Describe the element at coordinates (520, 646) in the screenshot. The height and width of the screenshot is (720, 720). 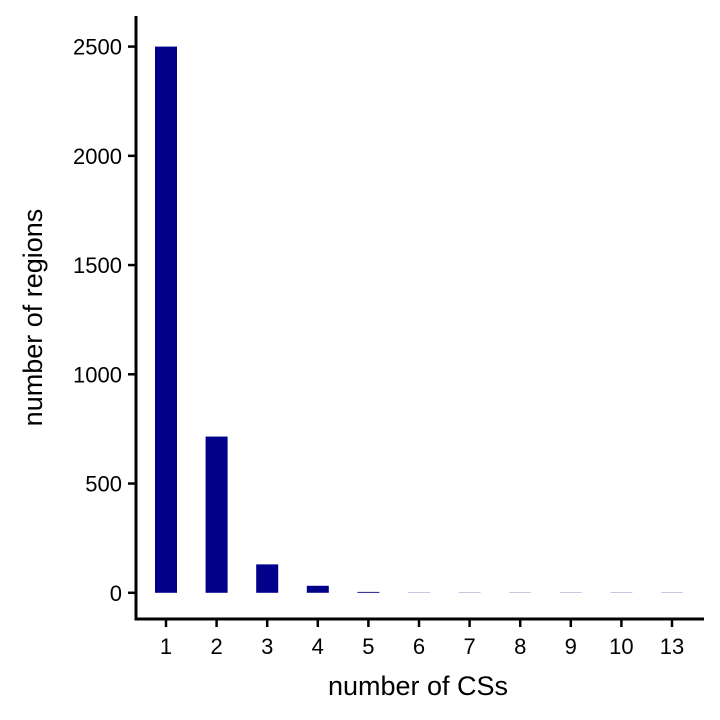
I see `x-tick-label: 8` at that location.